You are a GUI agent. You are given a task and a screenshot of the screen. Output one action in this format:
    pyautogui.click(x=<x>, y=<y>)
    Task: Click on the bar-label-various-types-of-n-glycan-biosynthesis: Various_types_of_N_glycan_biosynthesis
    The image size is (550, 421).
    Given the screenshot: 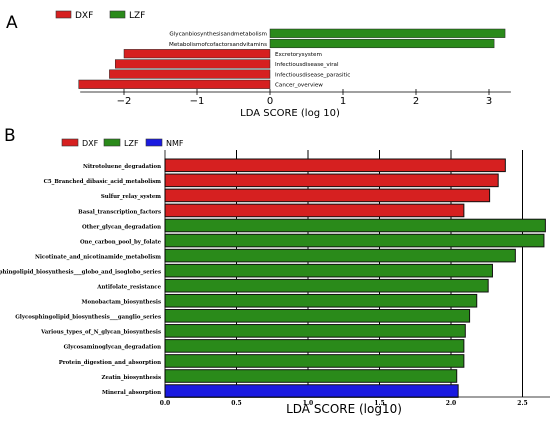 What is the action you would take?
    pyautogui.click(x=100, y=333)
    